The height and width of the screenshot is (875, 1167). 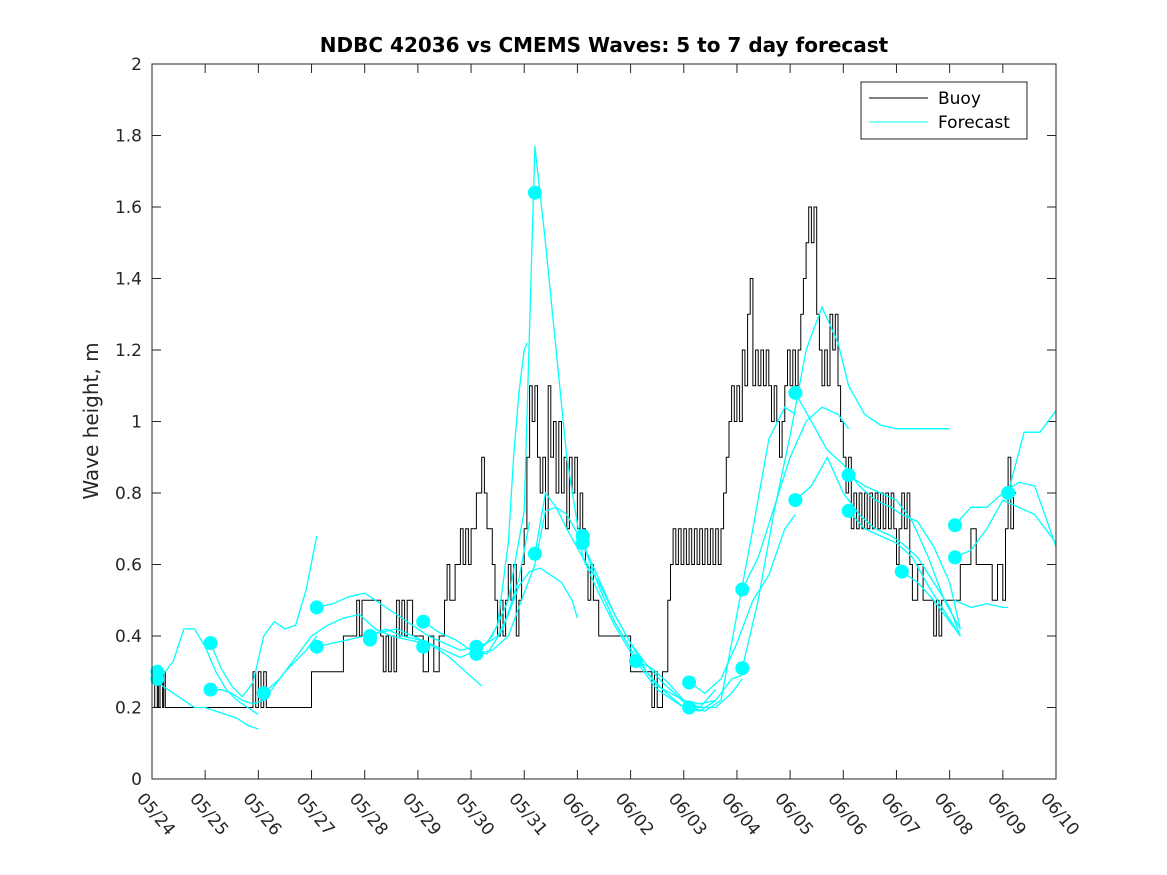 I want to click on y-tick-label: 1.6, so click(x=128, y=208).